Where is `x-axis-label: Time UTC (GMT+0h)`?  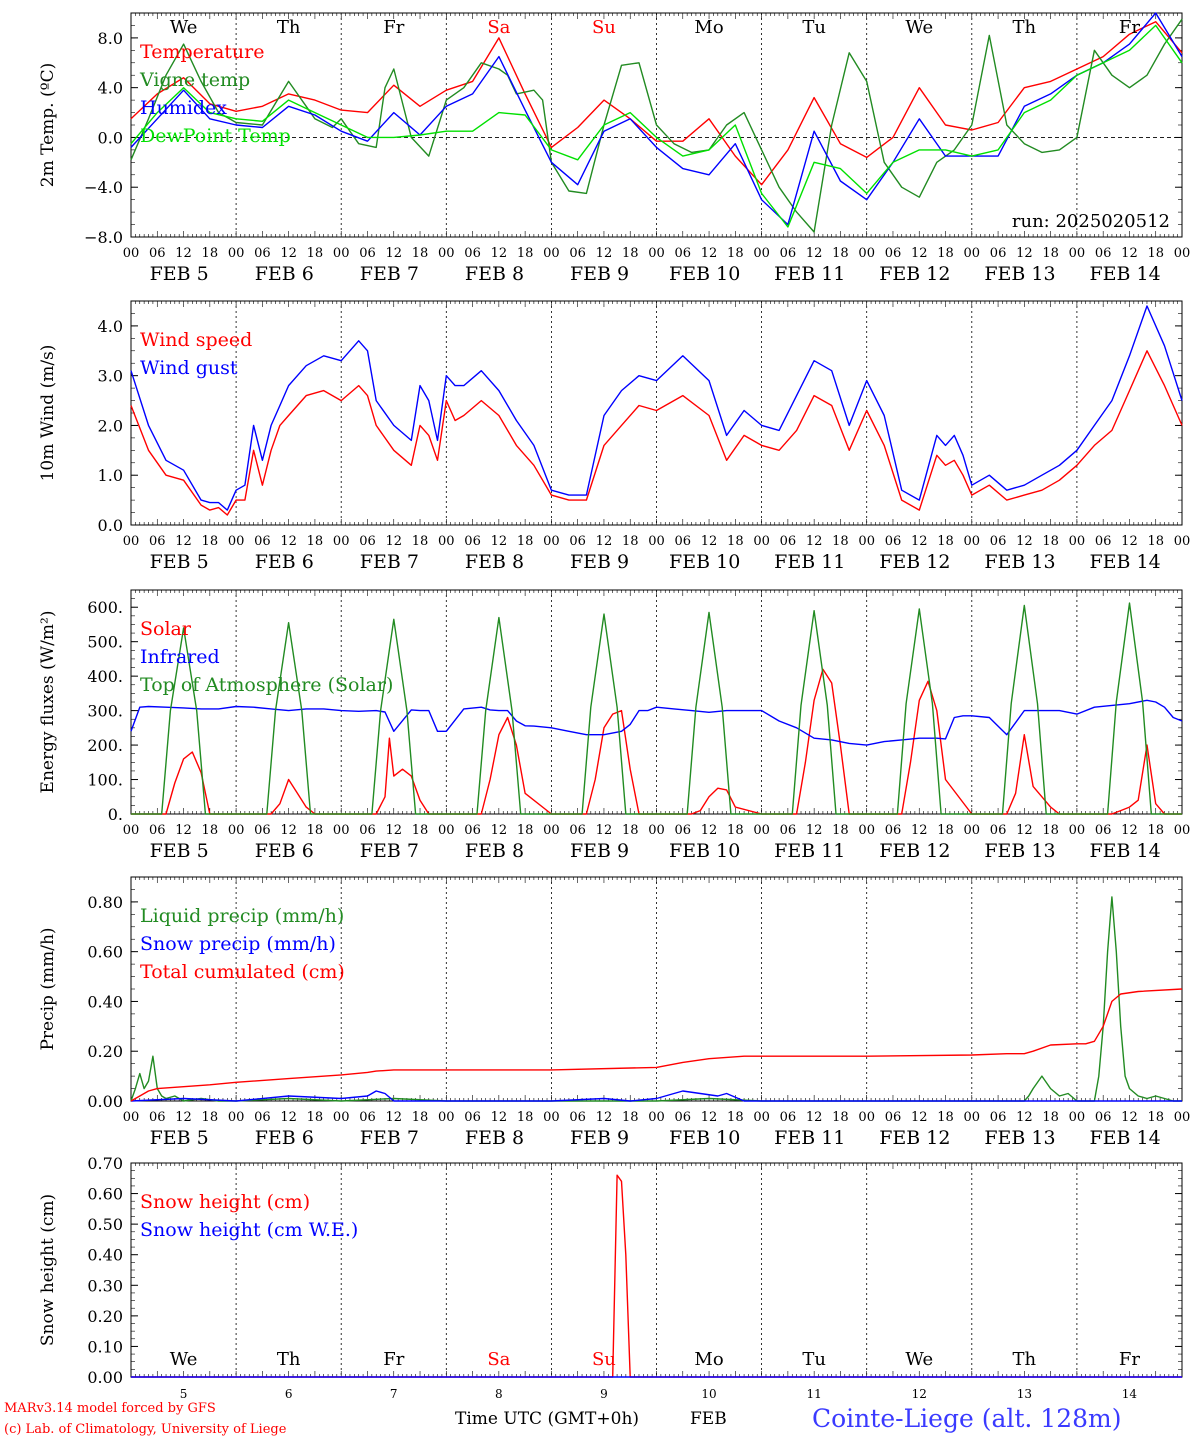
x-axis-label: Time UTC (GMT+0h) is located at coordinates (547, 1419).